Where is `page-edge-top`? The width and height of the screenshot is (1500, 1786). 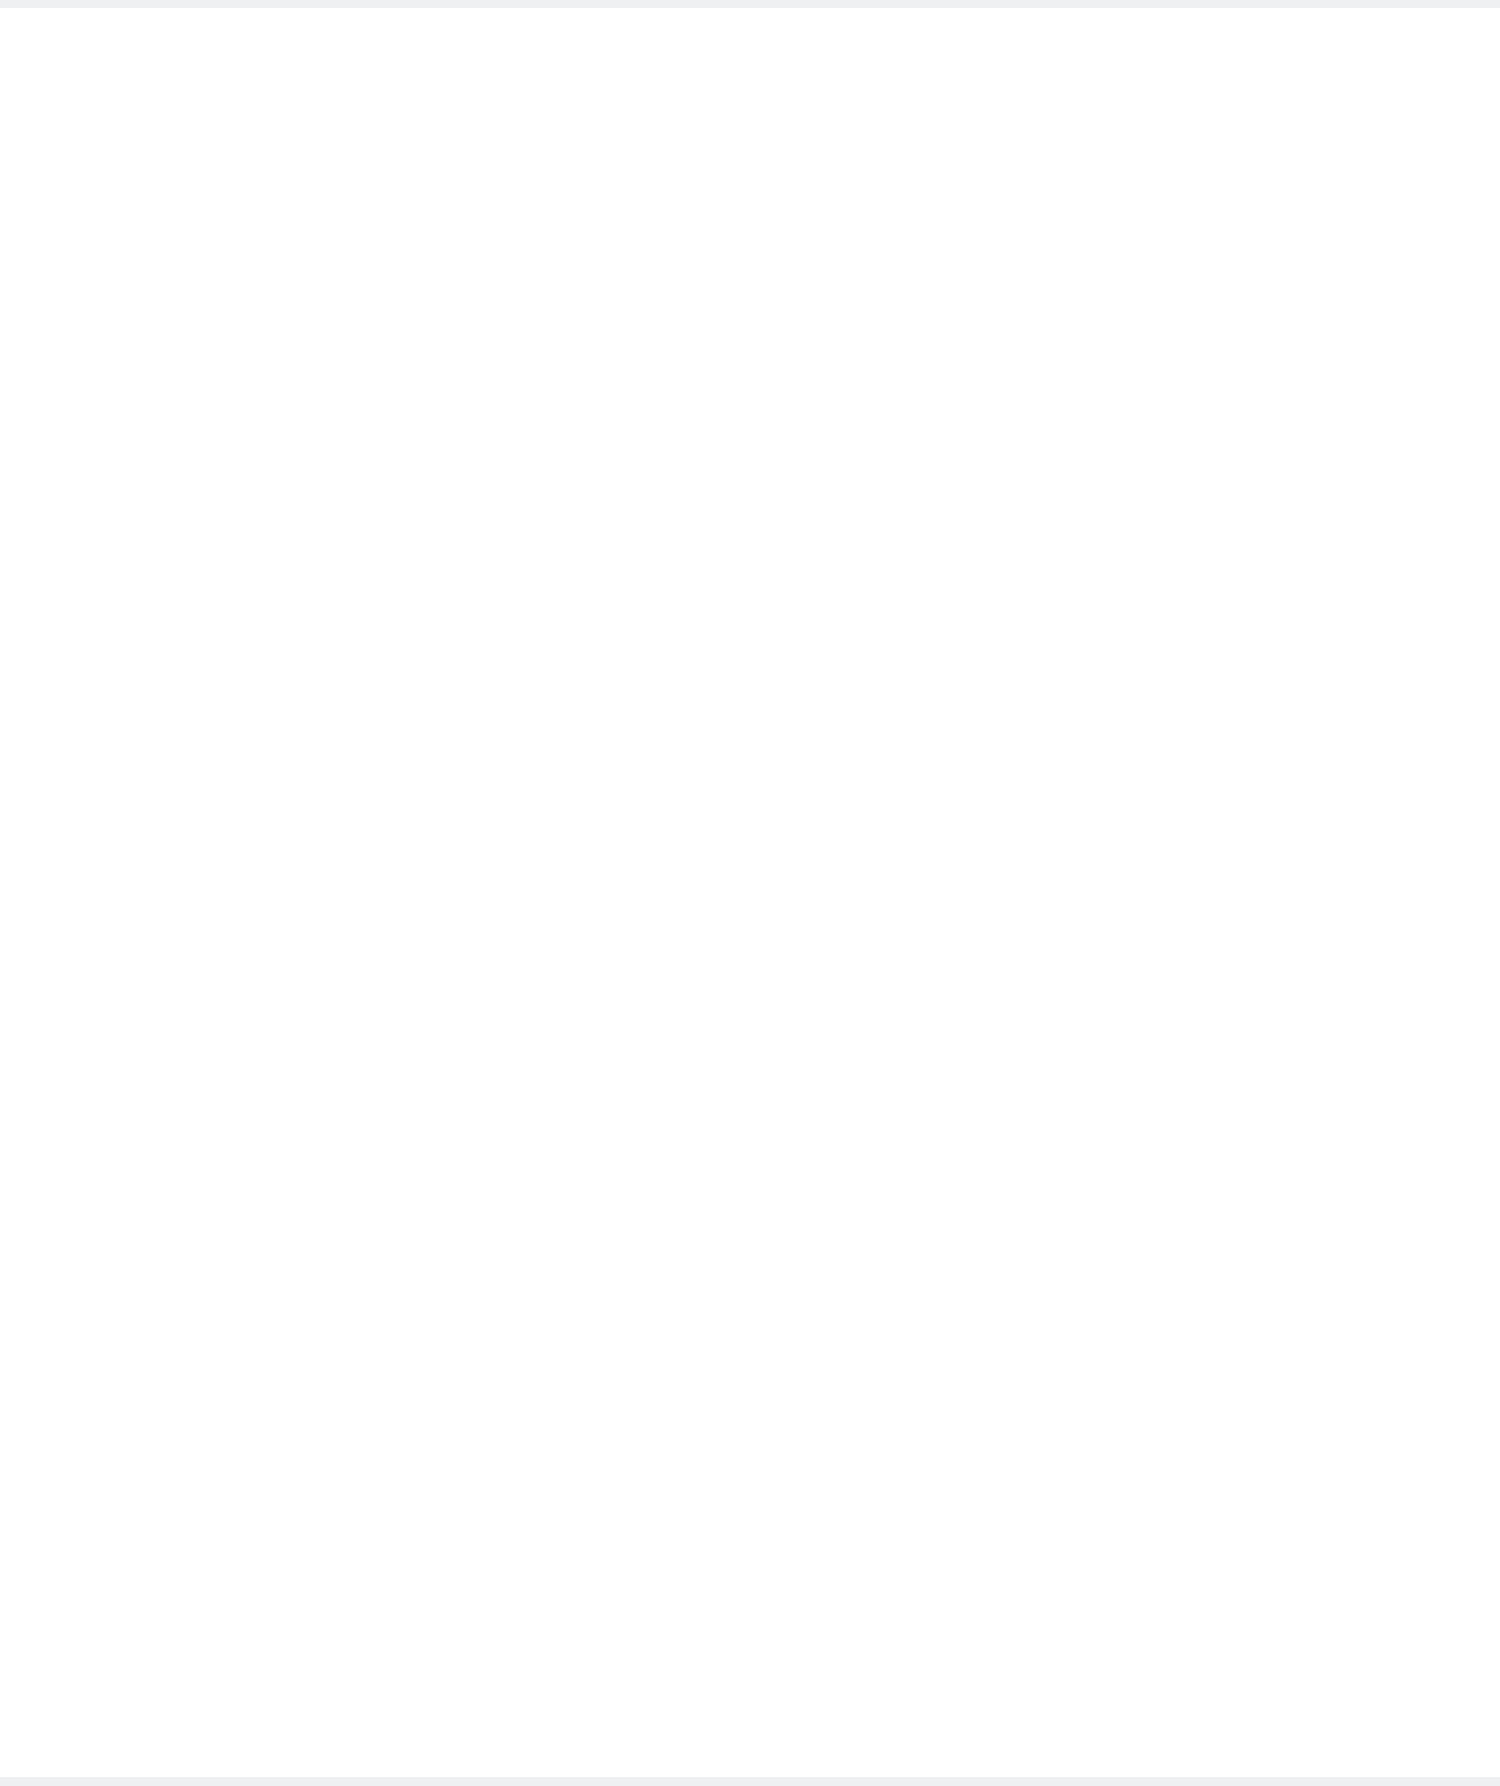 page-edge-top is located at coordinates (750, 4).